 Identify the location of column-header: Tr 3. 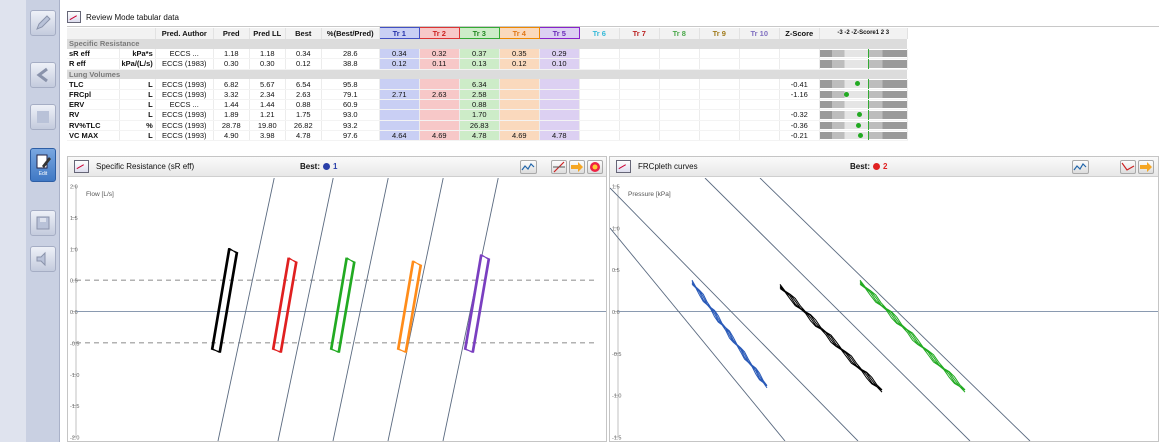
(479, 33).